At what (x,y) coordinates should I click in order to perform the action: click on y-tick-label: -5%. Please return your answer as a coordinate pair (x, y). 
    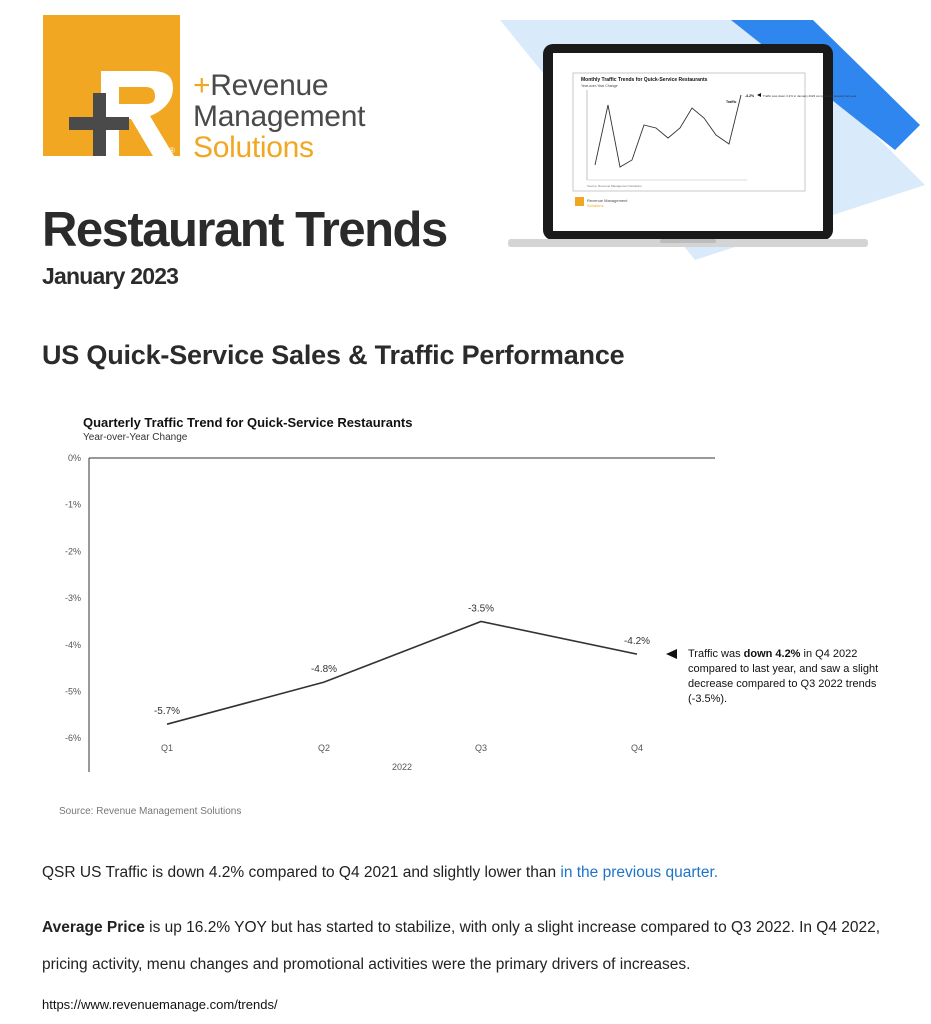
    Looking at the image, I should click on (73, 692).